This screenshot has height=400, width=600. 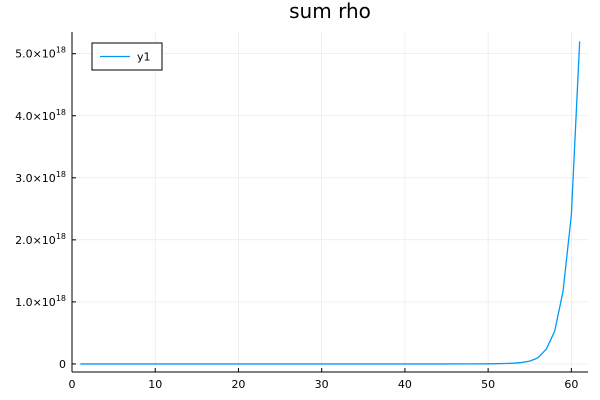 I want to click on x-tick-label-1: 10, so click(x=155, y=384).